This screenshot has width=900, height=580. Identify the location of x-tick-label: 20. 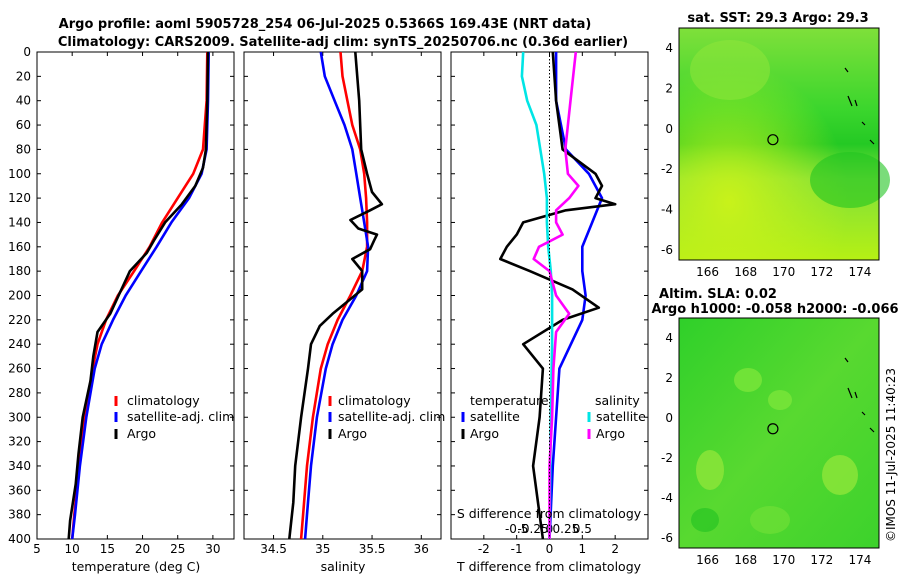
(142, 549).